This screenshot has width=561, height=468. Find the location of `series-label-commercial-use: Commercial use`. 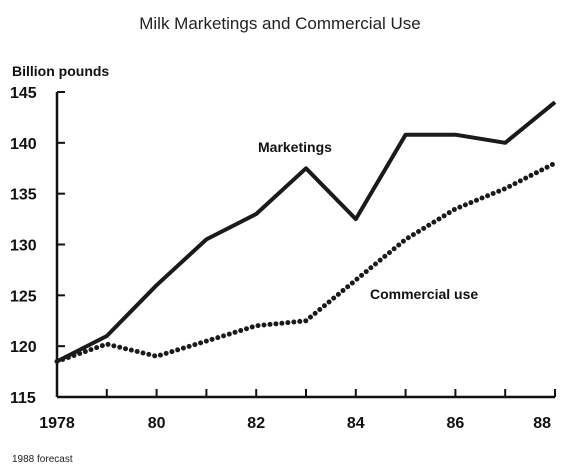

series-label-commercial-use: Commercial use is located at coordinates (424, 294).